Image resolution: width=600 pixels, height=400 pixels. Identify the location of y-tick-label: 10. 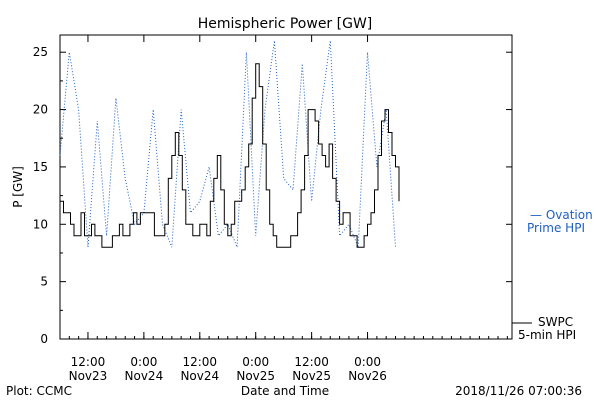
(40, 224).